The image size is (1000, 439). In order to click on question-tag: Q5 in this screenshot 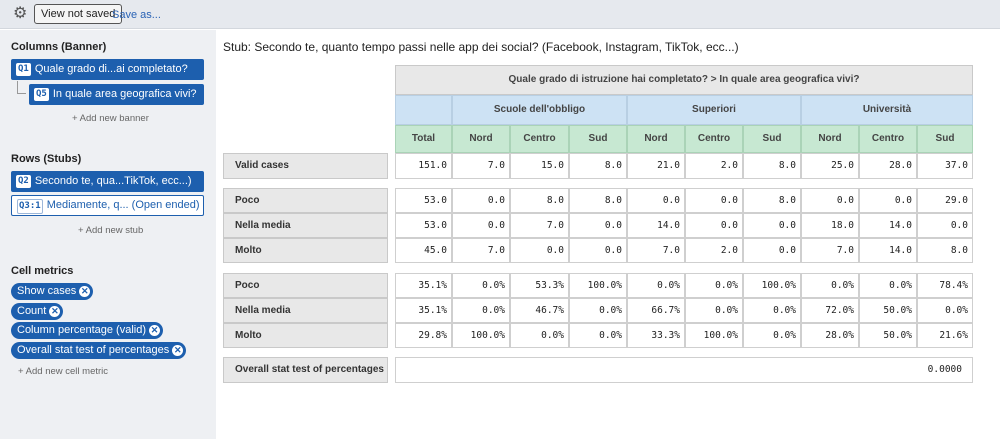, I will do `click(41, 94)`.